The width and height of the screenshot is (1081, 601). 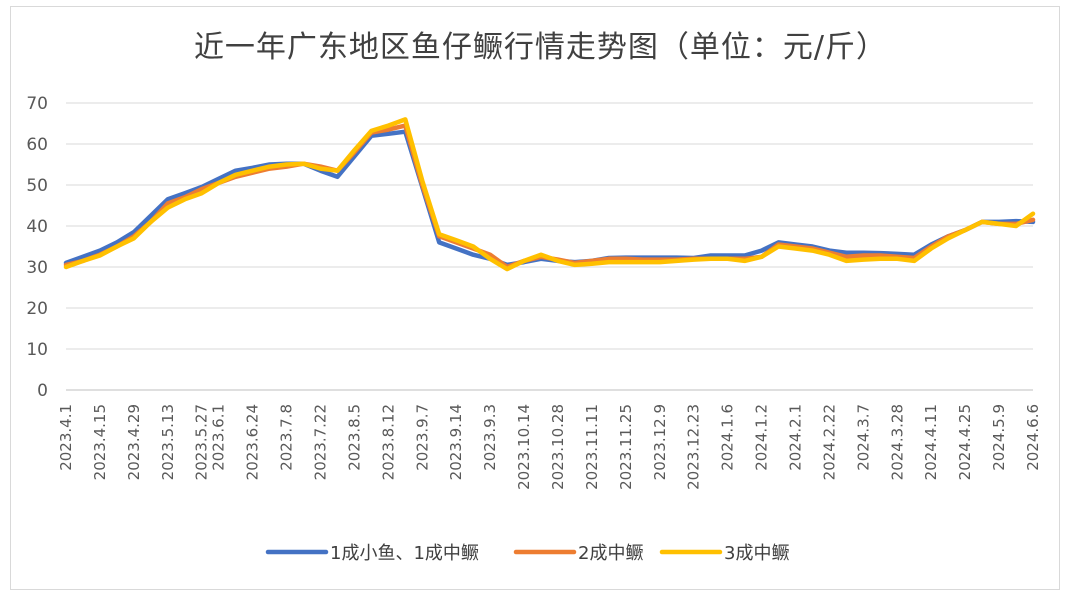 What do you see at coordinates (829, 442) in the screenshot?
I see `x-tick-label: 2024.2.22` at bounding box center [829, 442].